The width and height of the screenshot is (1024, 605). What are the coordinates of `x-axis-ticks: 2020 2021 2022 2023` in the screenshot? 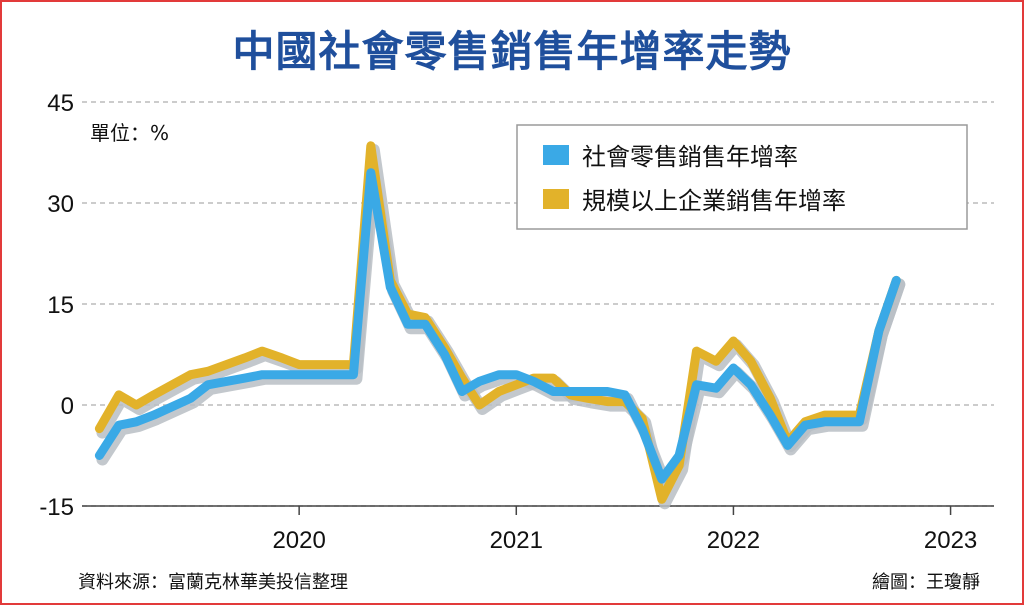 It's located at (538, 529).